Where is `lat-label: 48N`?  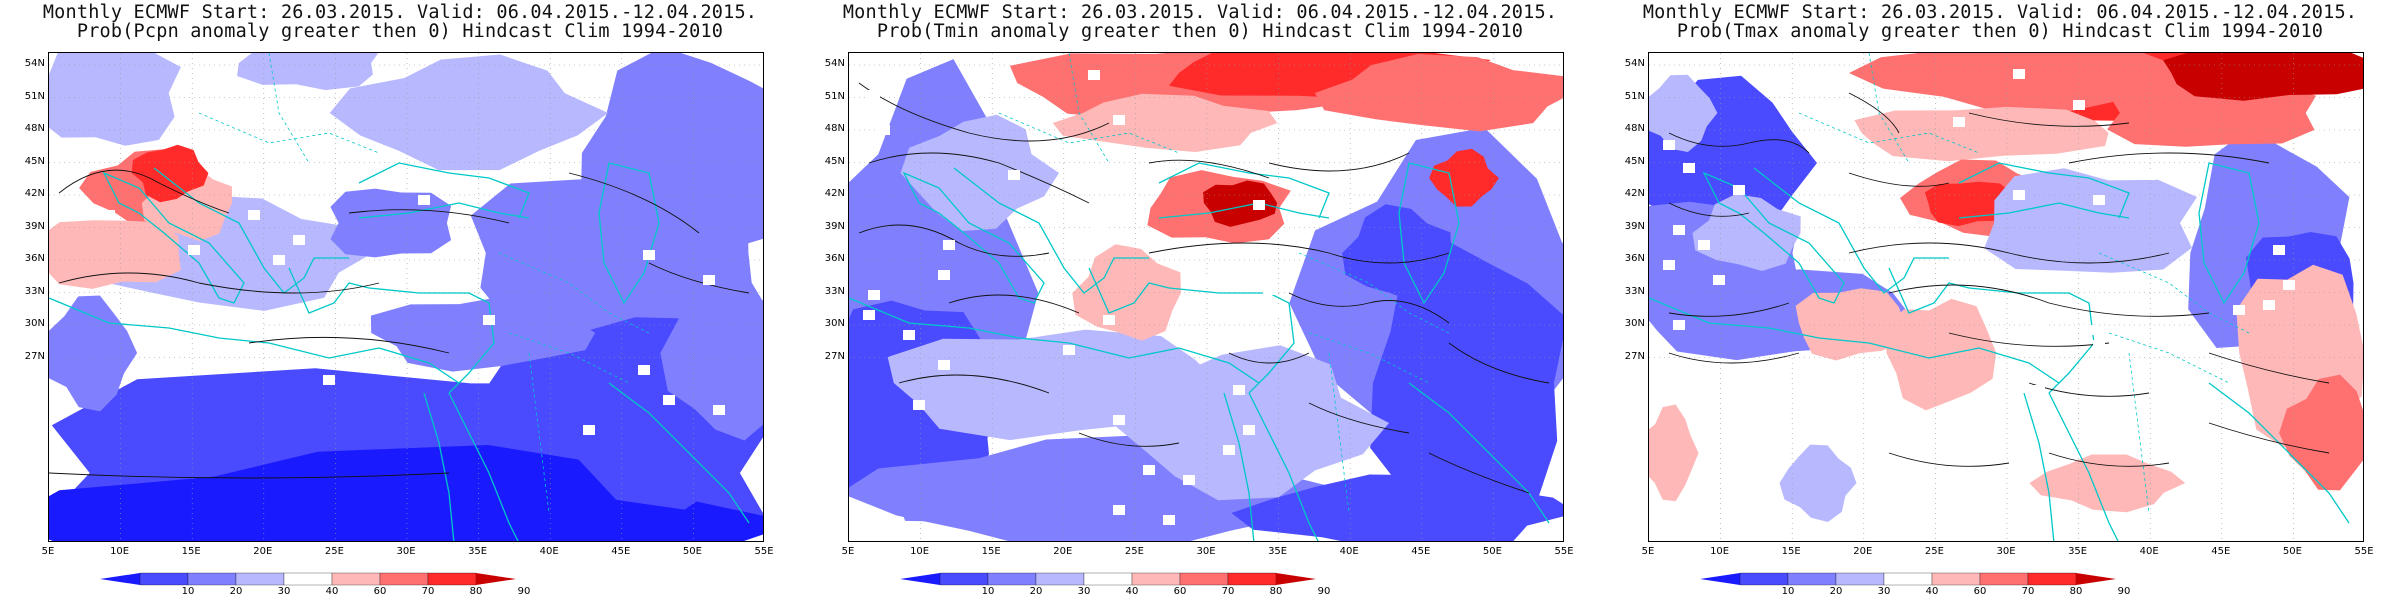 lat-label: 48N is located at coordinates (834, 128).